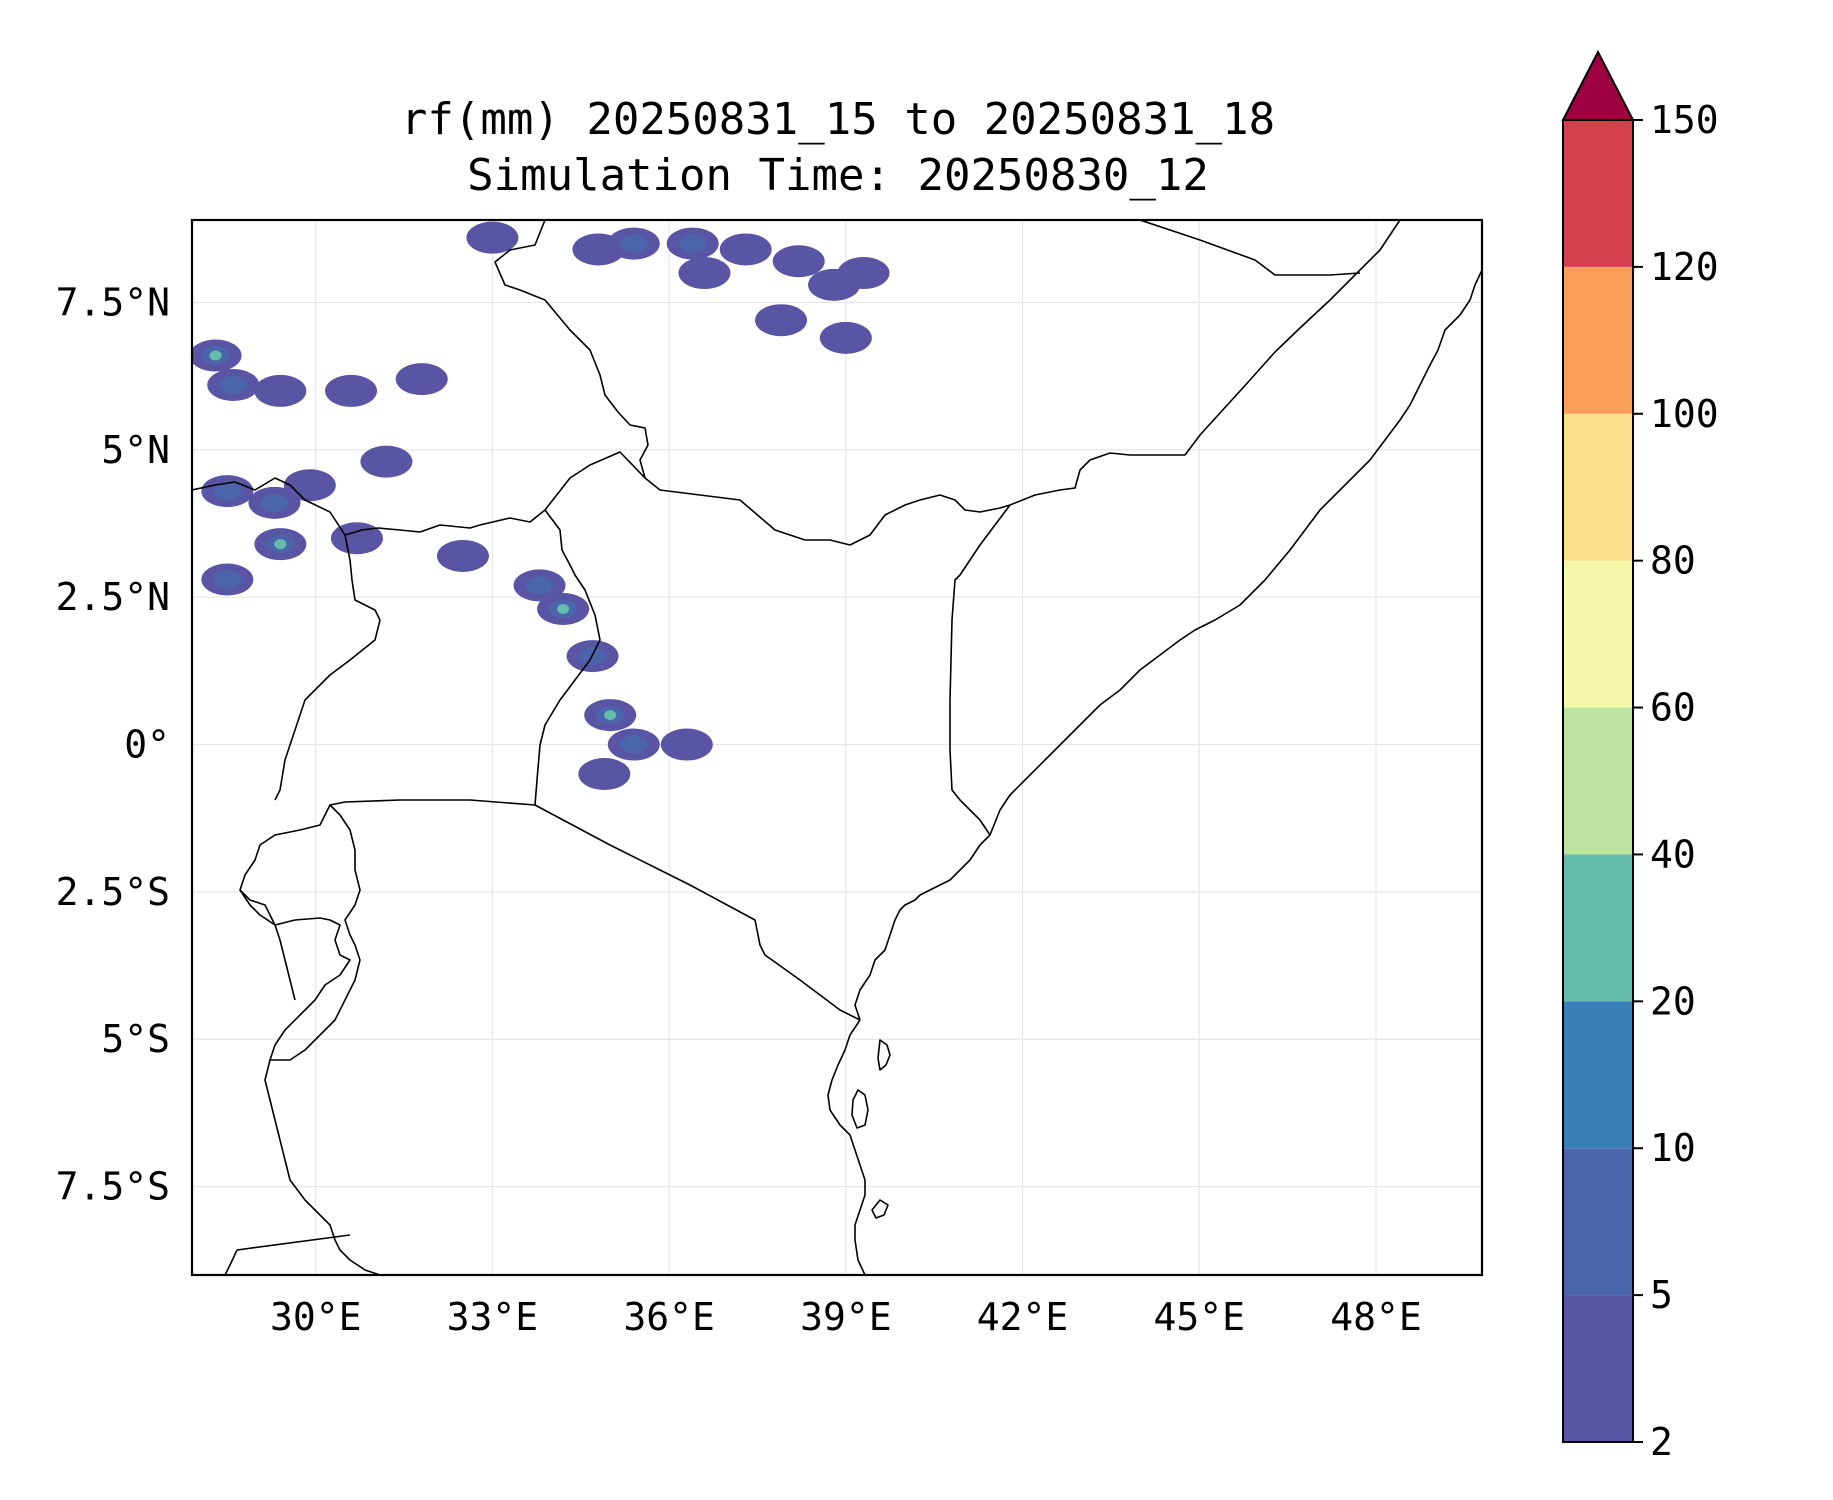  I want to click on y-tick-label: 7.5°S, so click(113, 1187).